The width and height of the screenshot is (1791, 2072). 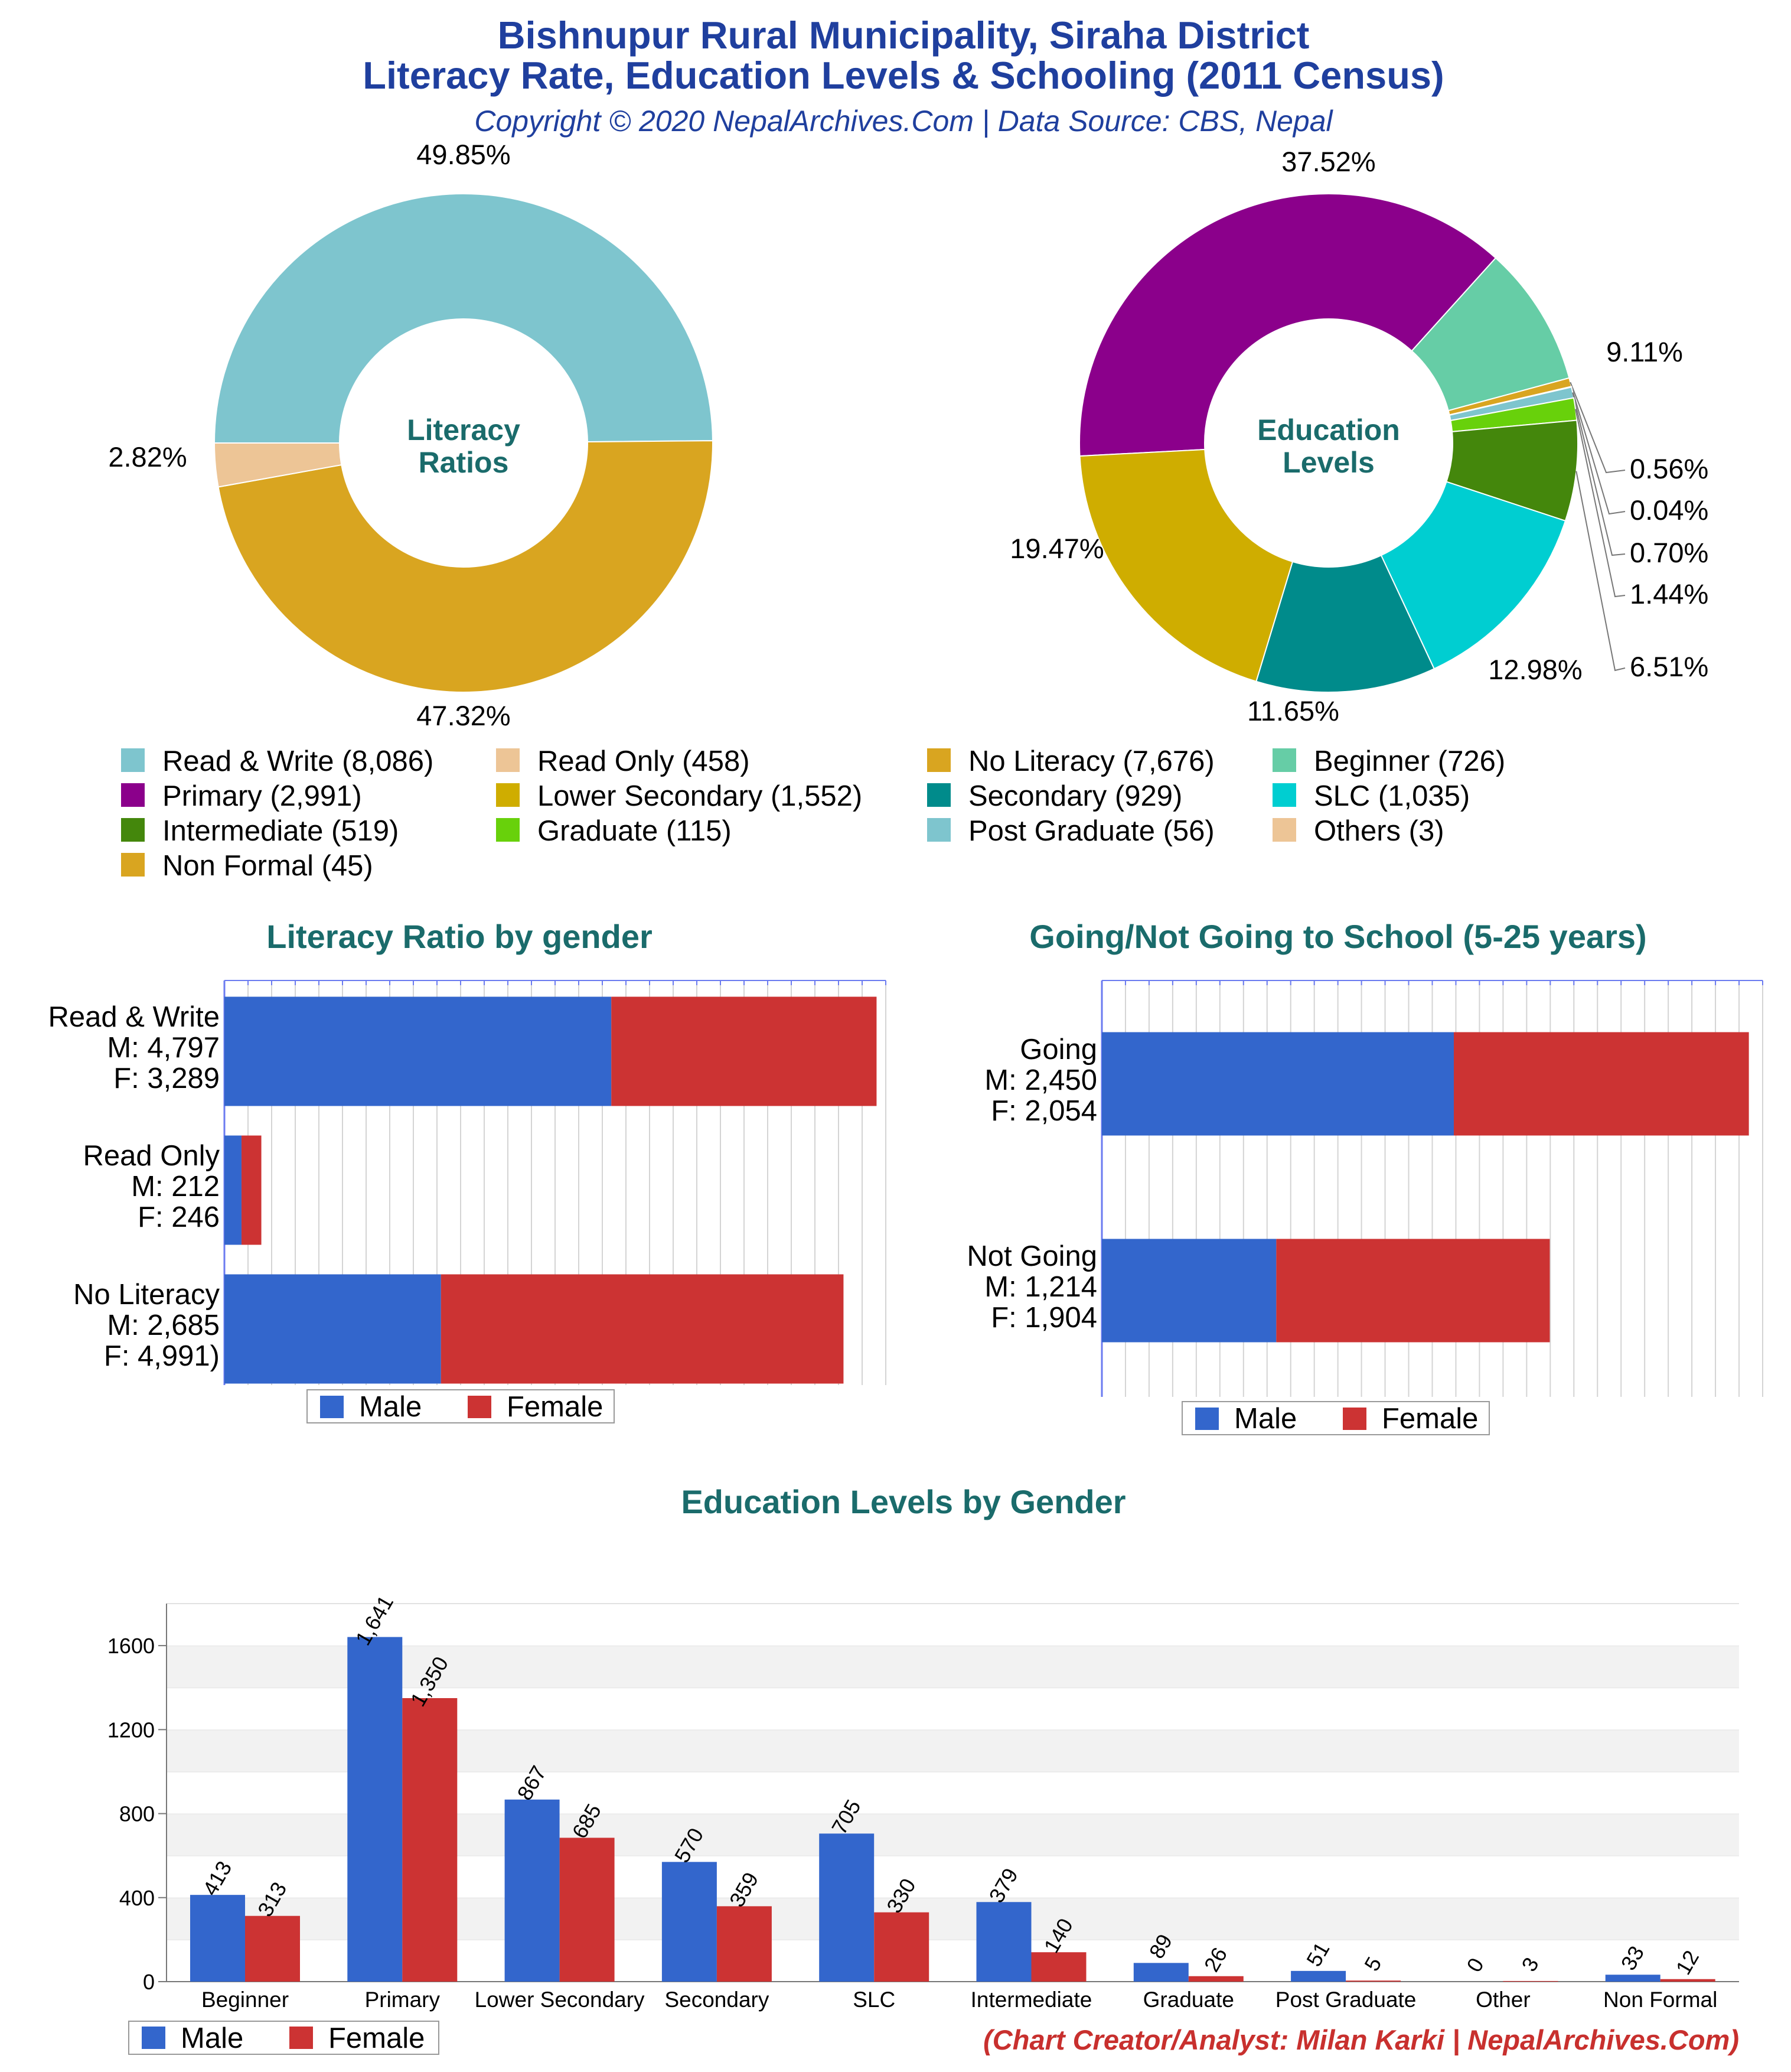 I want to click on percent-label: 2.82%, so click(x=147, y=457).